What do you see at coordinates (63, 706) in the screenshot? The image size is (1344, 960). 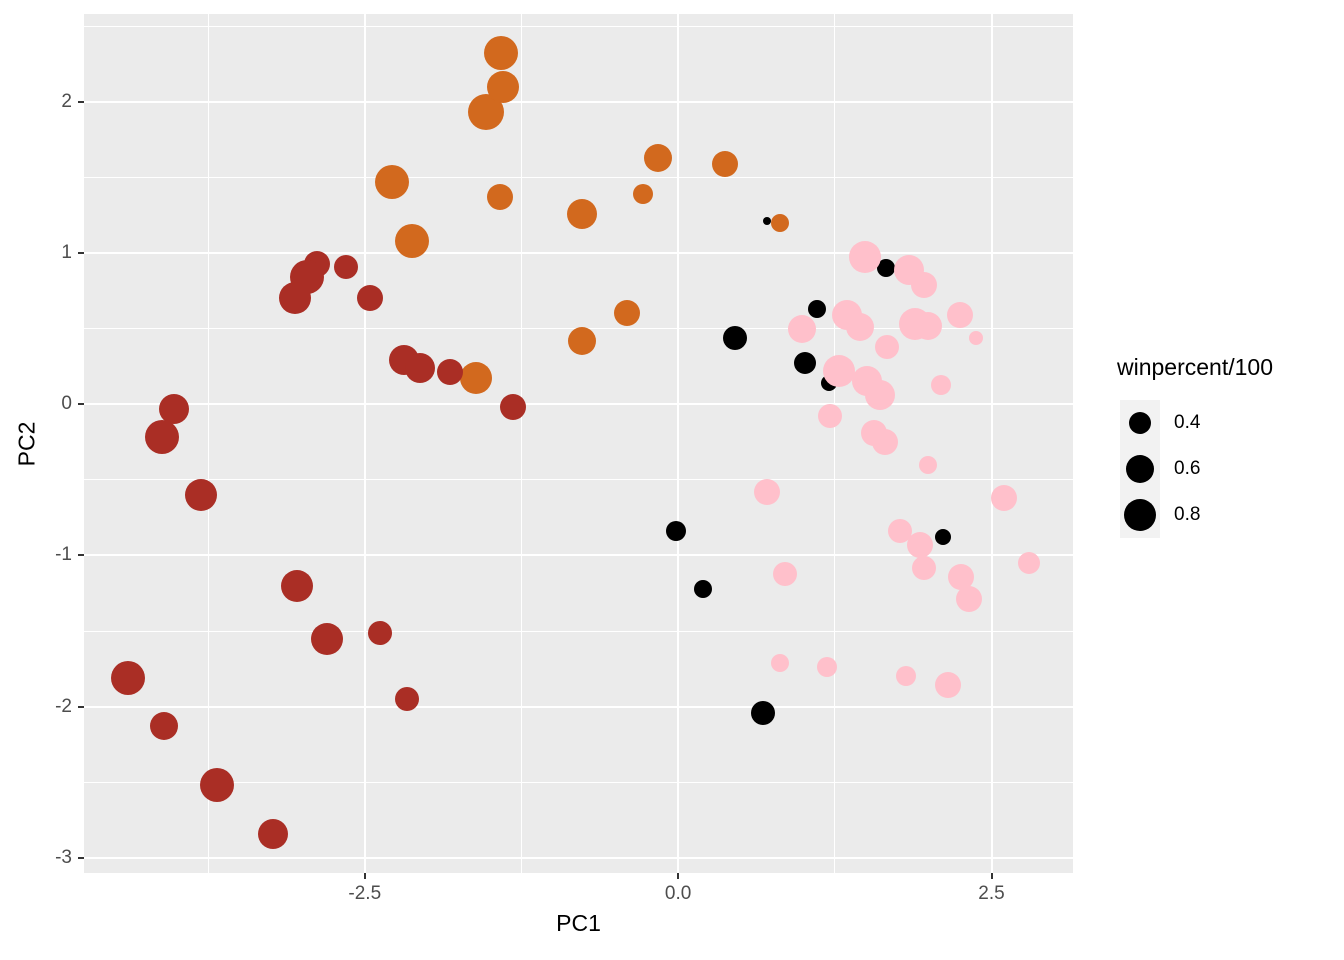 I see `y-tick-label: -2` at bounding box center [63, 706].